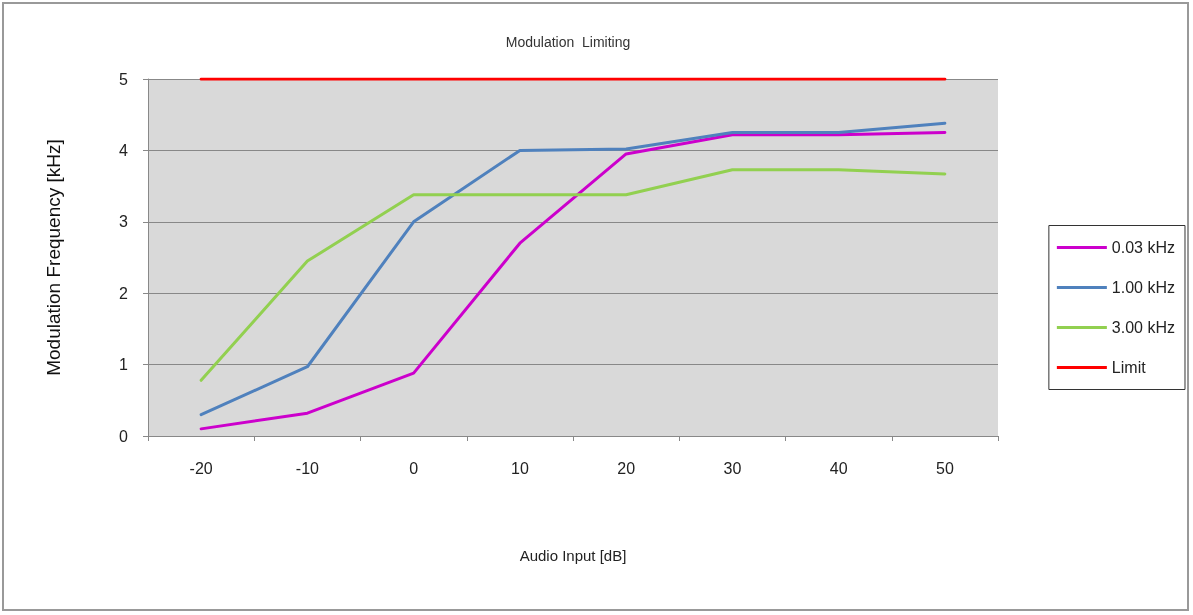 This screenshot has height=615, width=1193. Describe the element at coordinates (1143, 247) in the screenshot. I see `legend-label: 0.03 kHz` at that location.